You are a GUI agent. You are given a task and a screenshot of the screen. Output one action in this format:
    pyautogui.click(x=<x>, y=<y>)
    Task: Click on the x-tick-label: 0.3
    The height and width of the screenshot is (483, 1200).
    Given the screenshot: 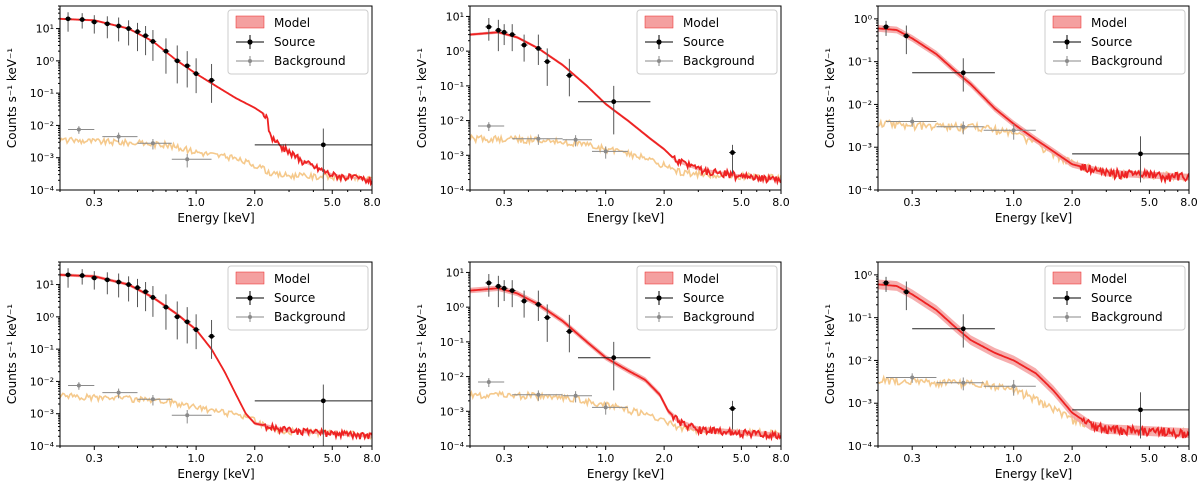 What is the action you would take?
    pyautogui.click(x=504, y=458)
    